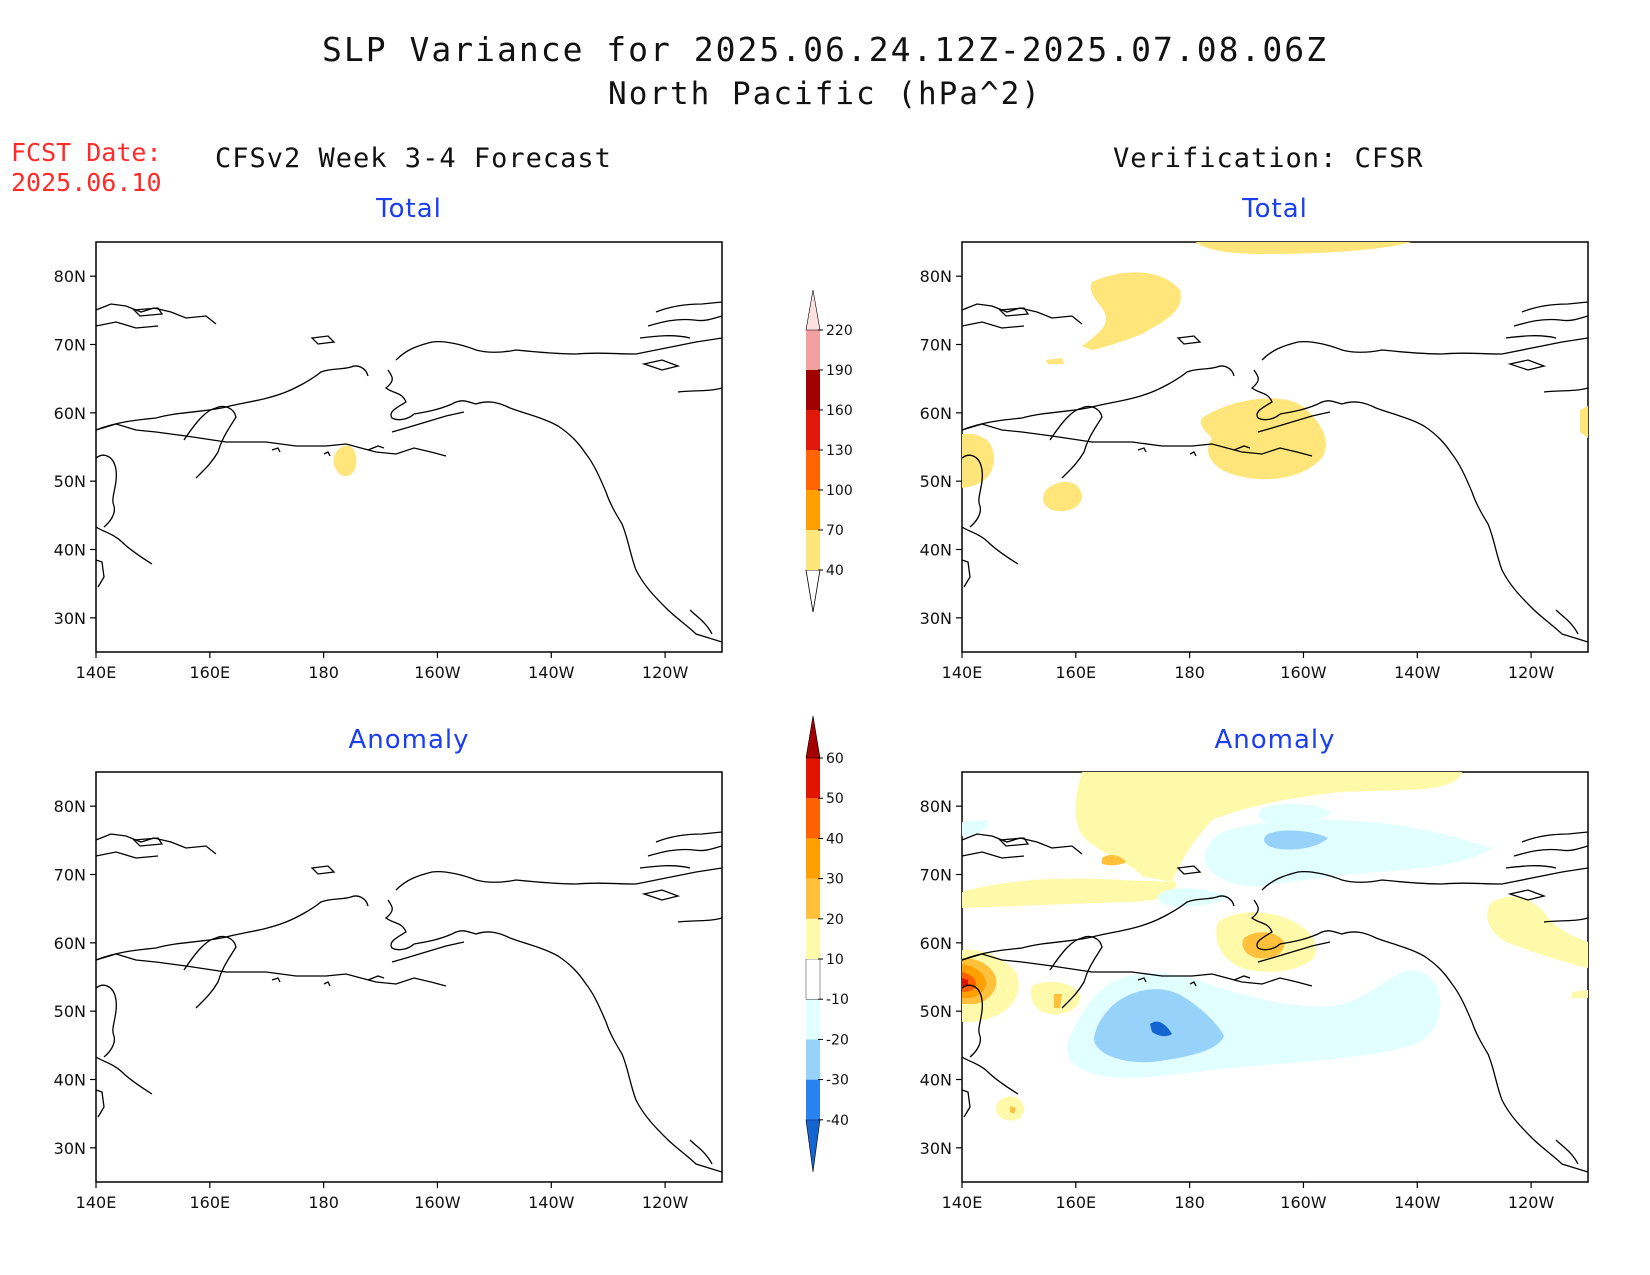 This screenshot has width=1650, height=1275. I want to click on forecast-total-map, so click(409, 447).